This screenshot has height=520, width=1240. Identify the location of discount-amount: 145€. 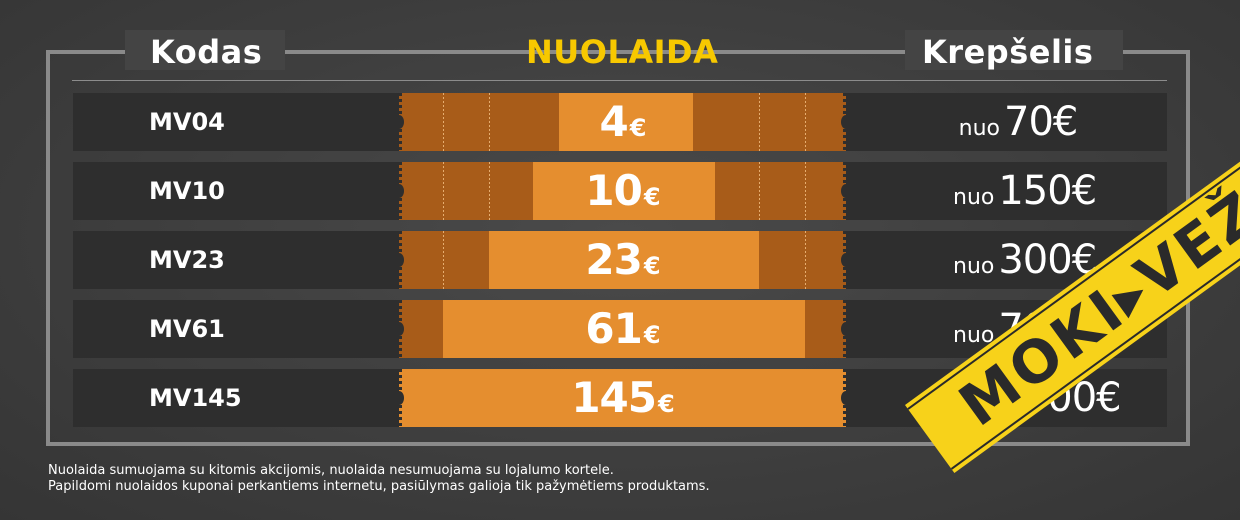
(622, 397).